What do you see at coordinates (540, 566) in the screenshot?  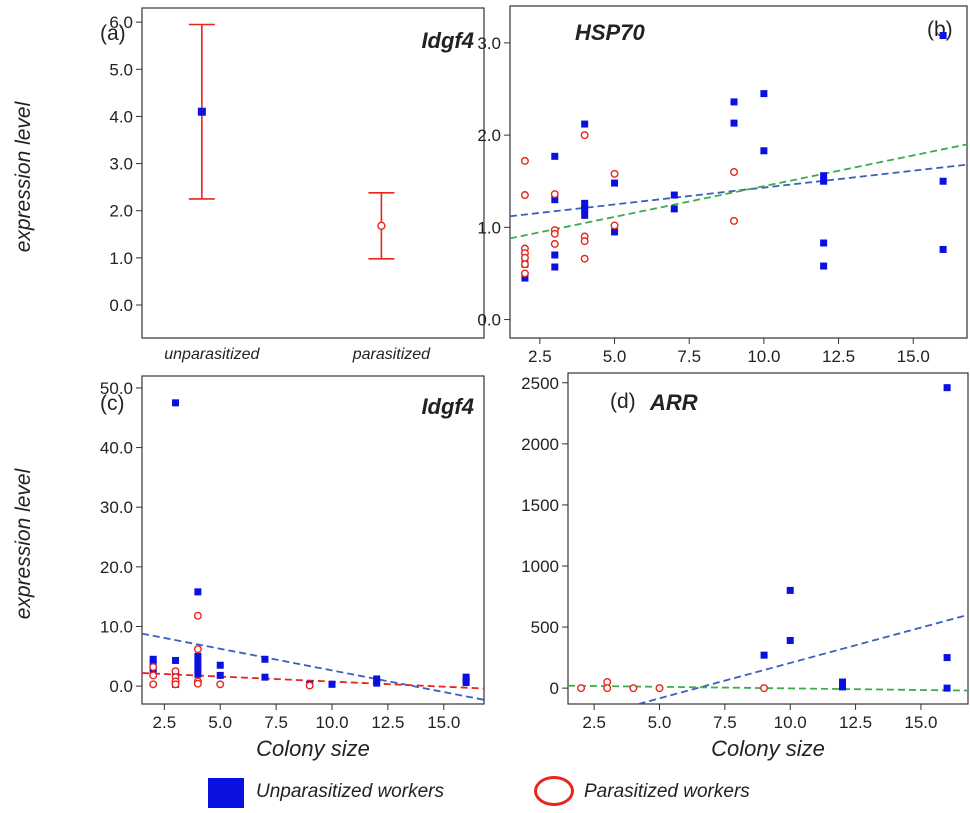 I see `panel-4-ytick-label: 1000` at bounding box center [540, 566].